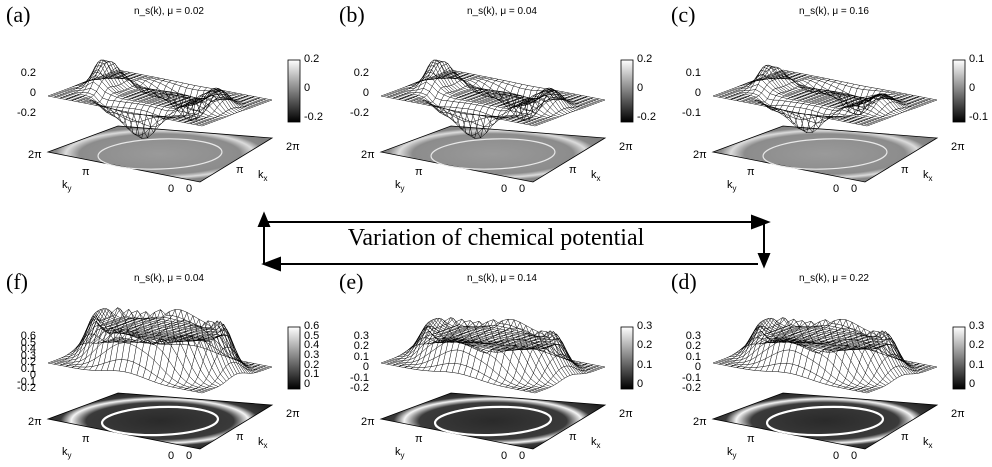  Describe the element at coordinates (834, 278) in the screenshot. I see `panel-title: n_s(k), μ = 0.22` at that location.